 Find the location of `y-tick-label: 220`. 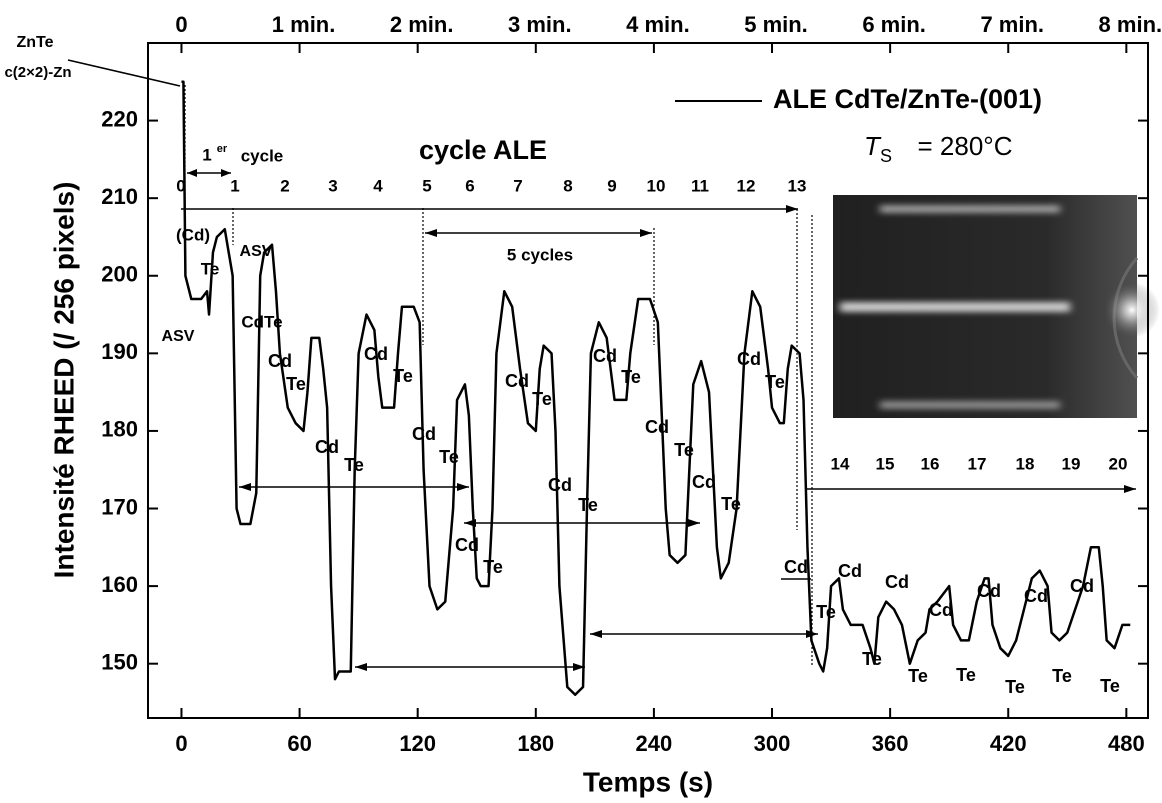

y-tick-label: 220 is located at coordinates (119, 118).